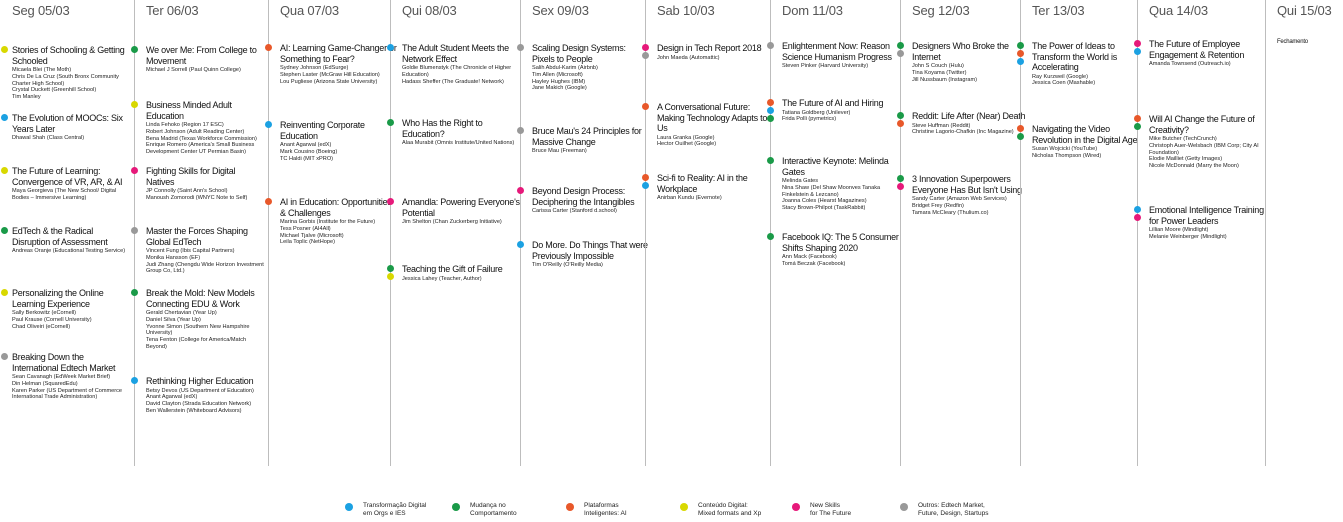 This screenshot has width=1343, height=522. What do you see at coordinates (181, 313) in the screenshot?
I see `speaker: Gerald Chertavian (Year Up)` at bounding box center [181, 313].